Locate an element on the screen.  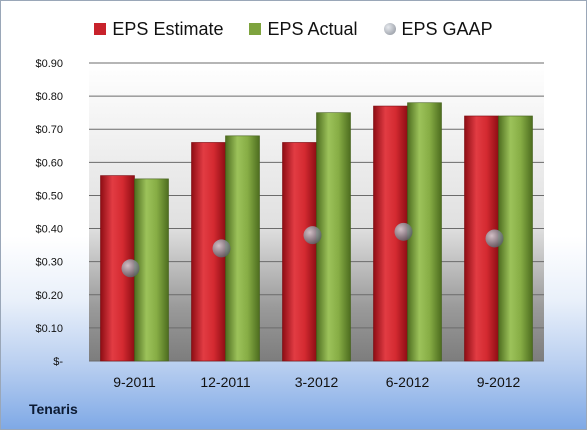
legend-item: EPS Estimate is located at coordinates (158, 29).